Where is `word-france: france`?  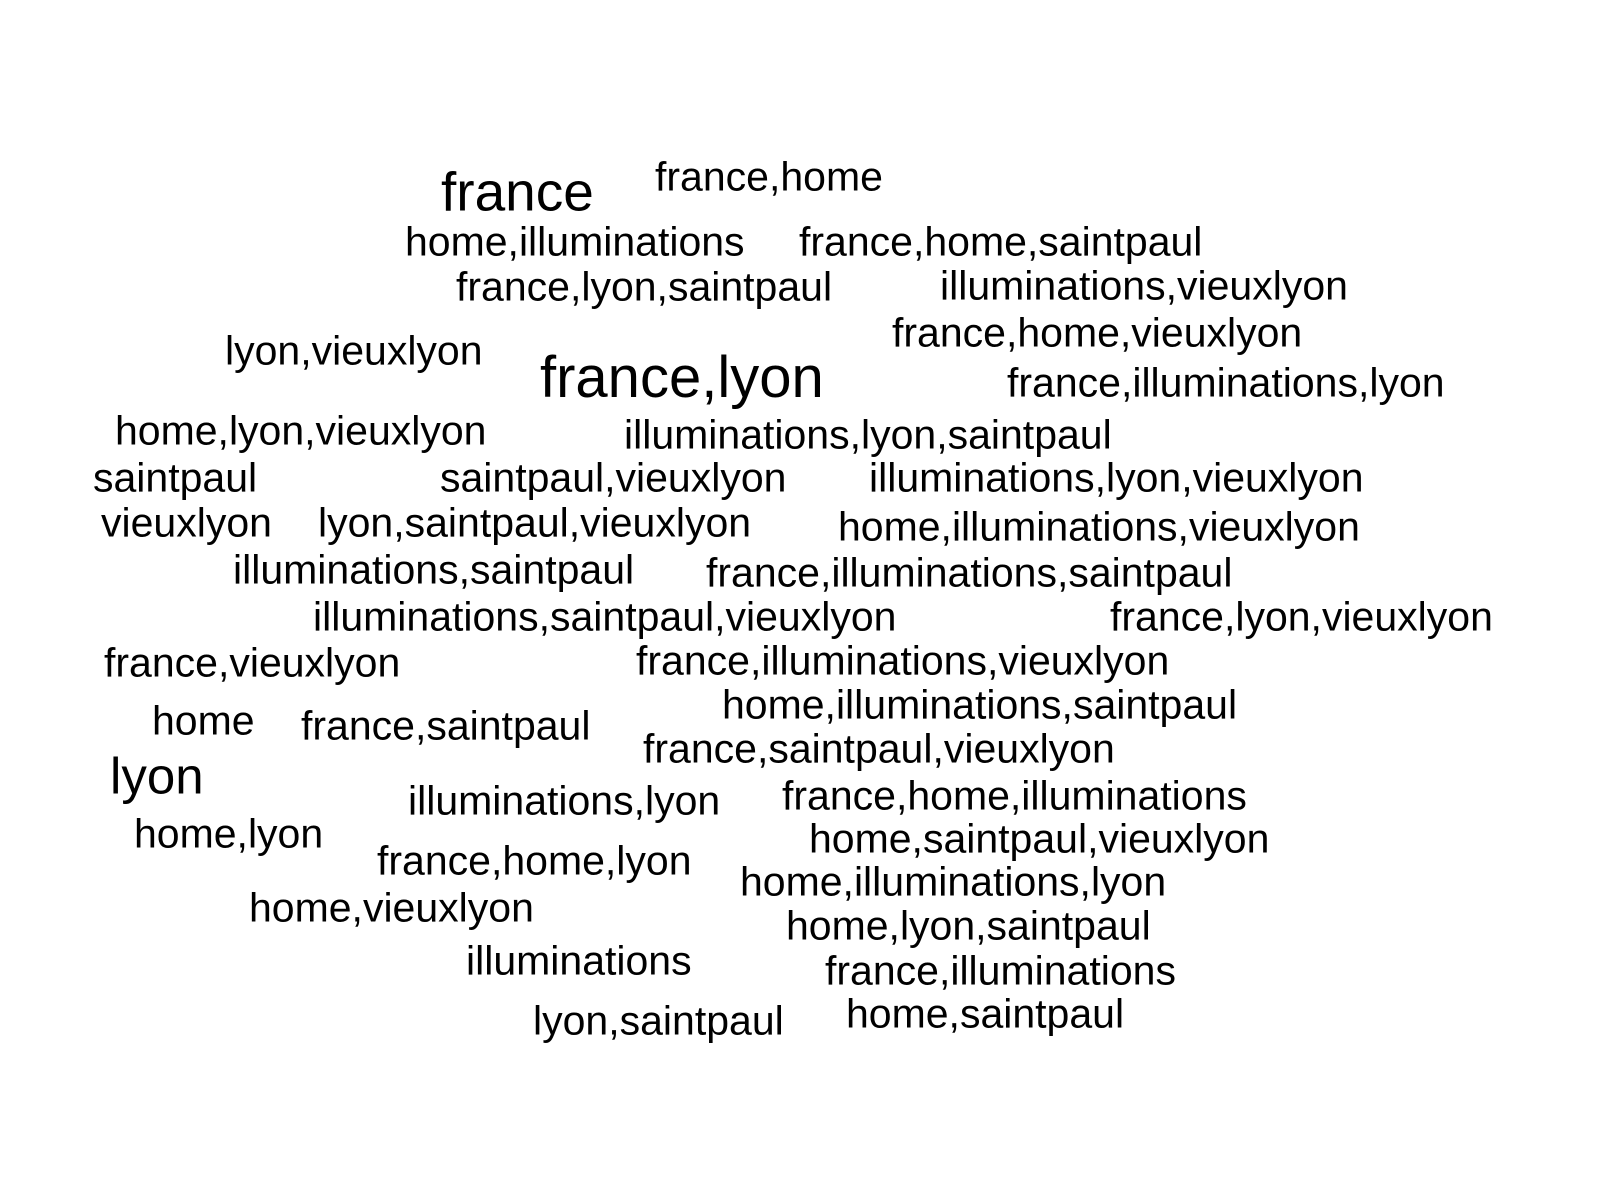 word-france: france is located at coordinates (517, 191).